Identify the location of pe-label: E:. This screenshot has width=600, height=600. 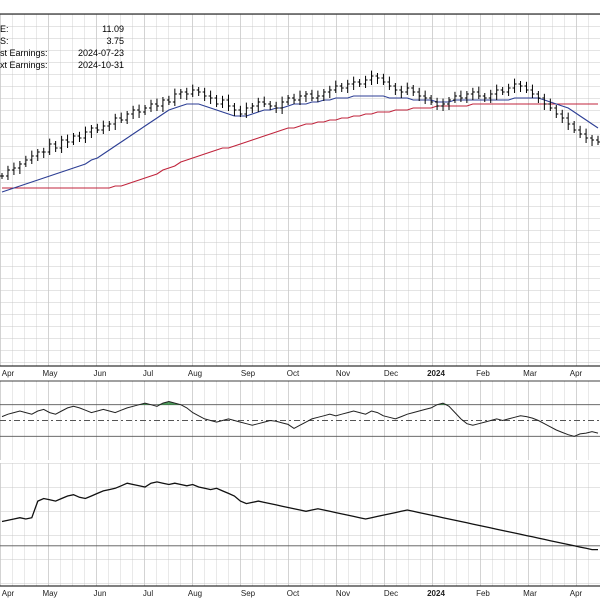
(4, 29).